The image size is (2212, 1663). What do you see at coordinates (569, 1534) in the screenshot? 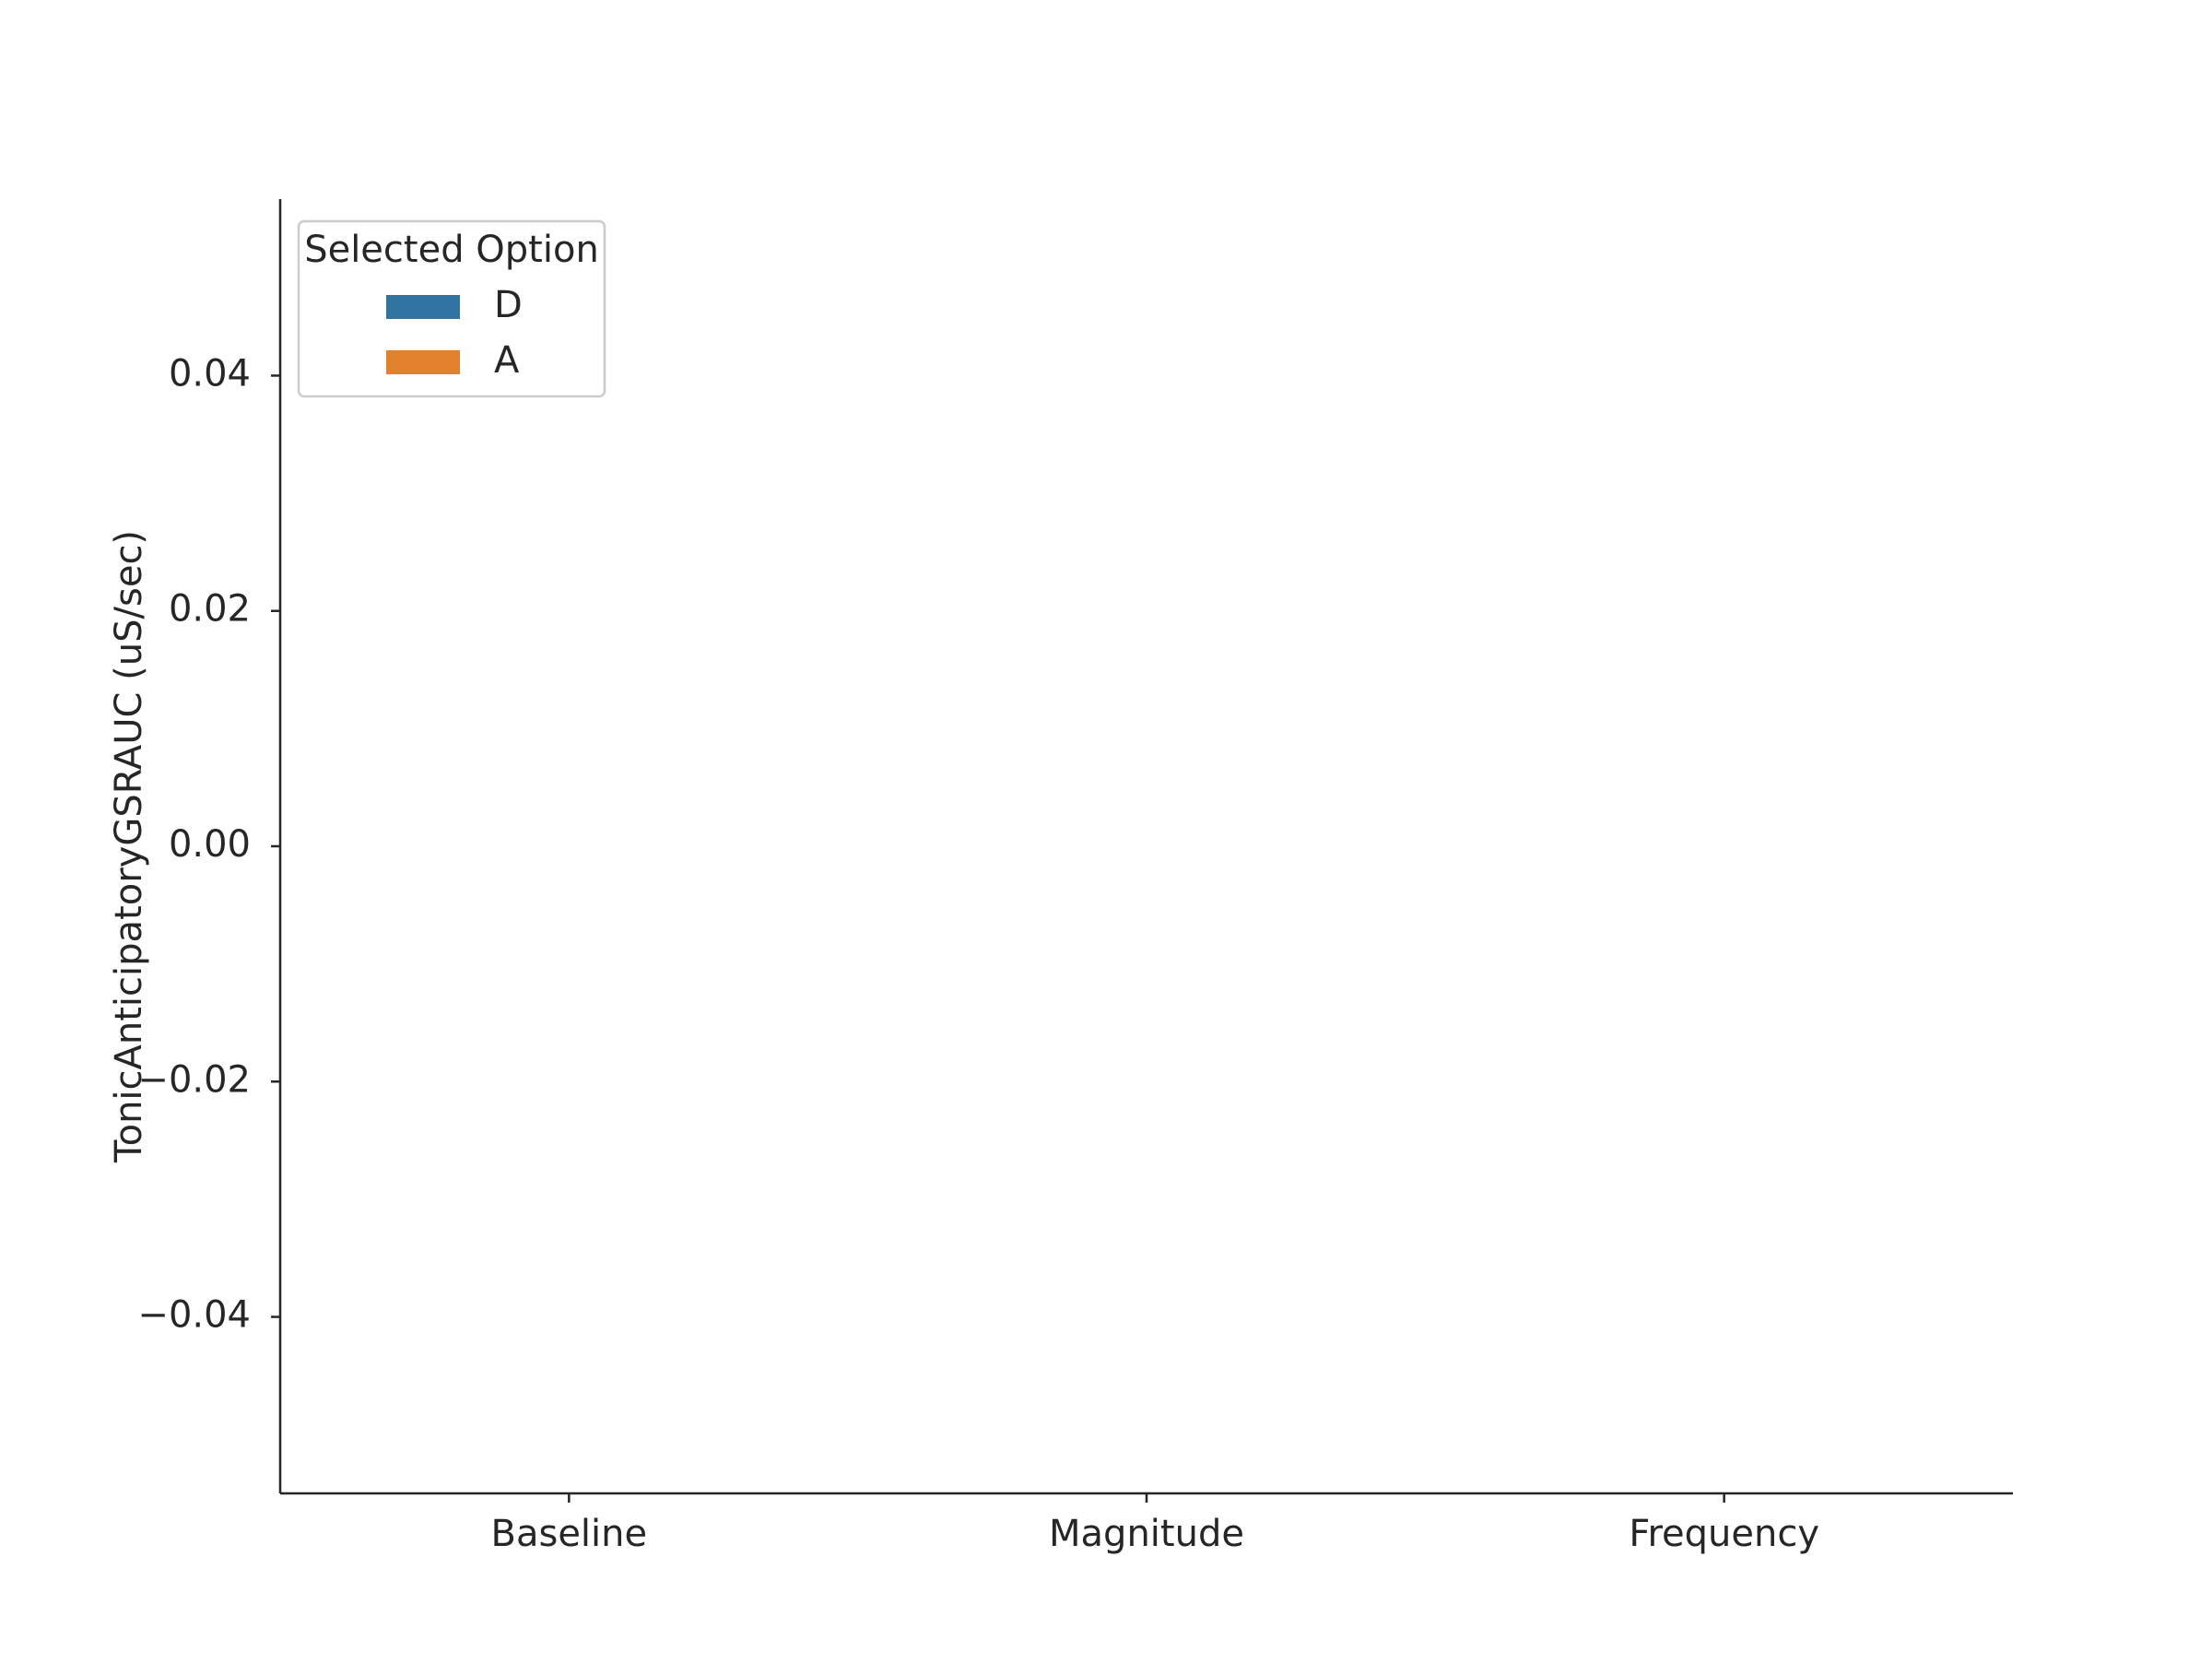
I see `x-tick-label: Baseline` at bounding box center [569, 1534].